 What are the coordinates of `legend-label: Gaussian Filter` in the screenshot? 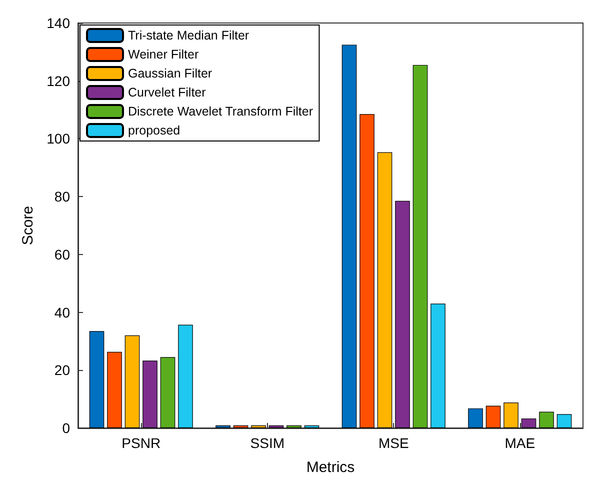 It's located at (170, 73).